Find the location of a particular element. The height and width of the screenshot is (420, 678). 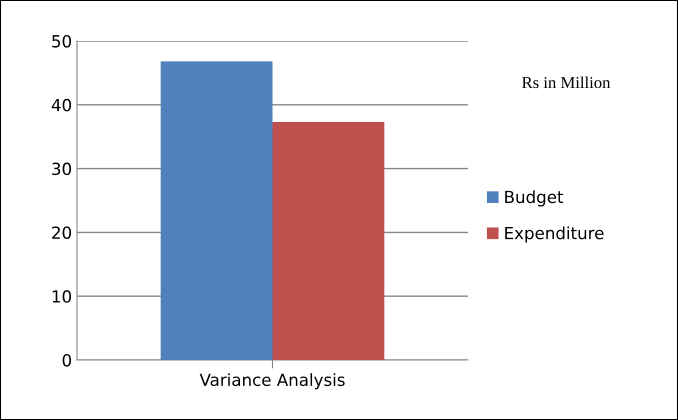

legend-label: Expenditure is located at coordinates (554, 234).